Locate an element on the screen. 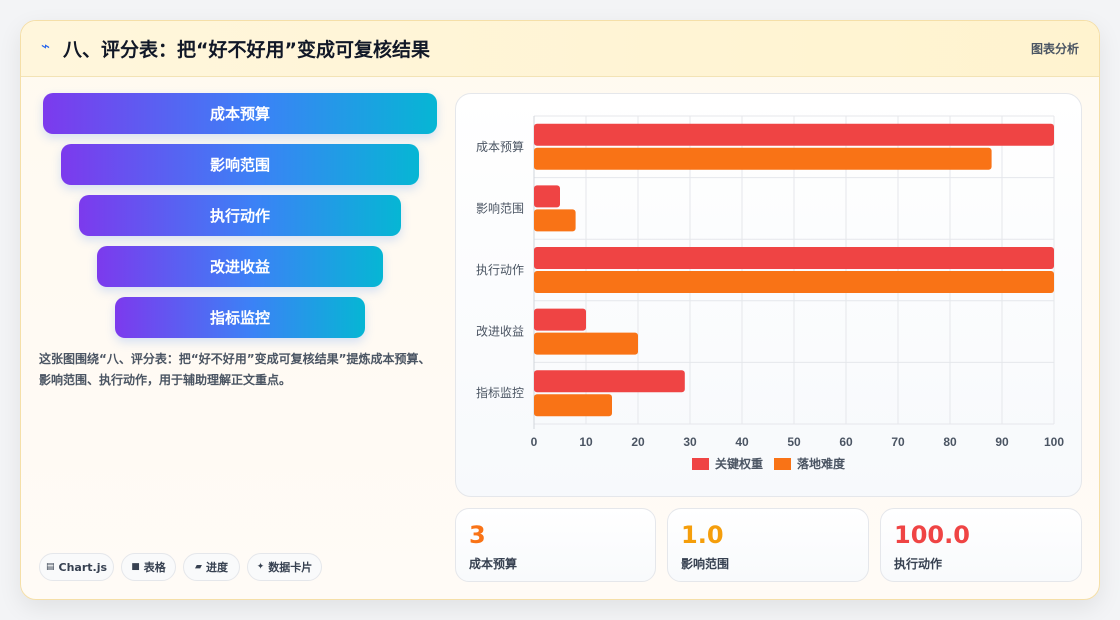 The width and height of the screenshot is (1120, 620). chip-data-card: ✦ 数据卡片 is located at coordinates (284, 567).